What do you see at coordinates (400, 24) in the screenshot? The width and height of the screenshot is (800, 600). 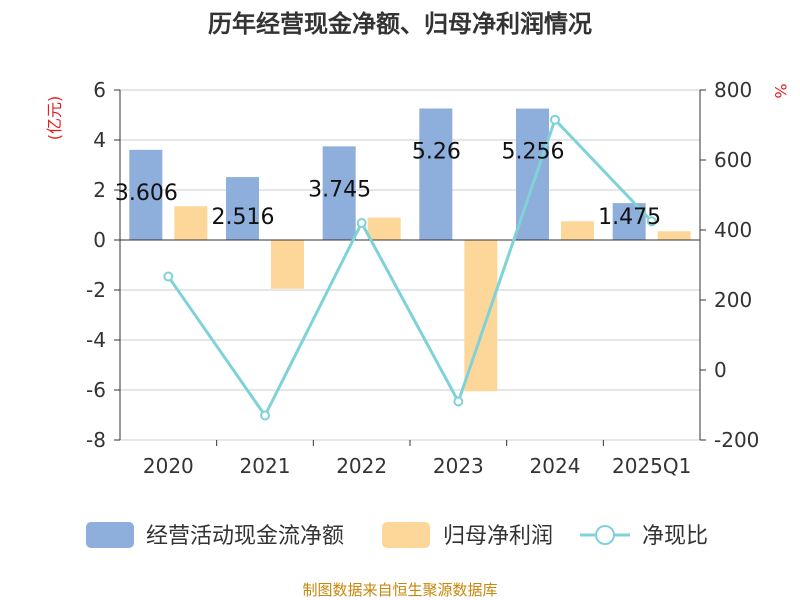 I see `chart-title: 历年经营现金净额、归母净利润情况` at bounding box center [400, 24].